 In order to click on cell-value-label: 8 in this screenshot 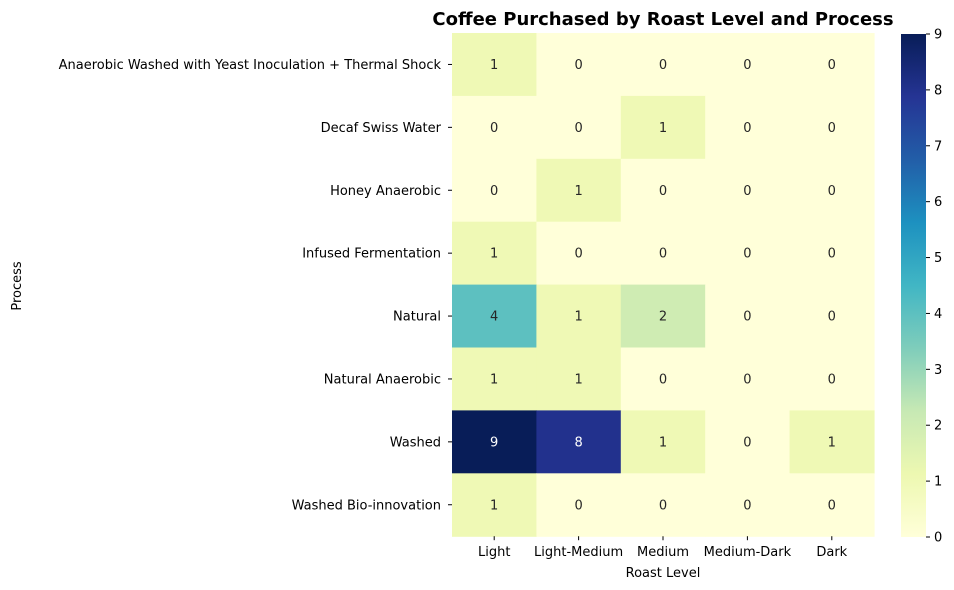, I will do `click(578, 442)`.